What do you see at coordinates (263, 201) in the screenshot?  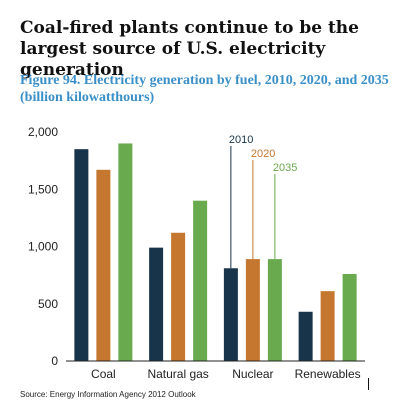 I see `legend: 2010 2020 2035` at bounding box center [263, 201].